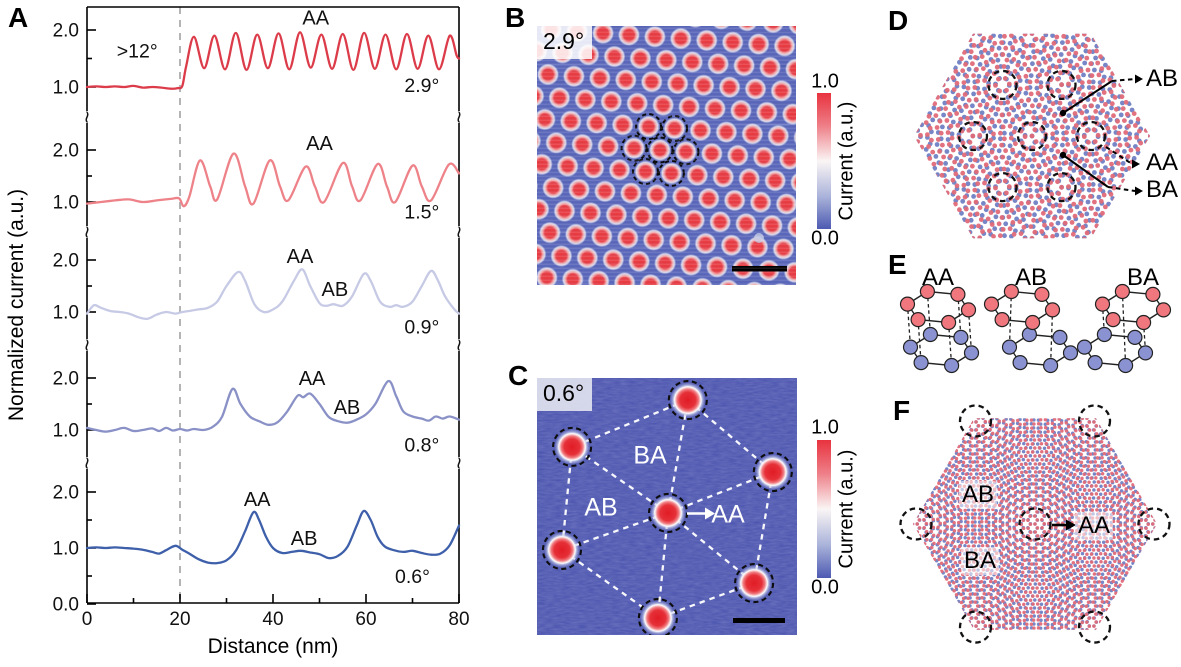 Image resolution: width=1181 pixels, height=667 pixels. What do you see at coordinates (273, 646) in the screenshot?
I see `x-axis-label: Distance (nm)` at bounding box center [273, 646].